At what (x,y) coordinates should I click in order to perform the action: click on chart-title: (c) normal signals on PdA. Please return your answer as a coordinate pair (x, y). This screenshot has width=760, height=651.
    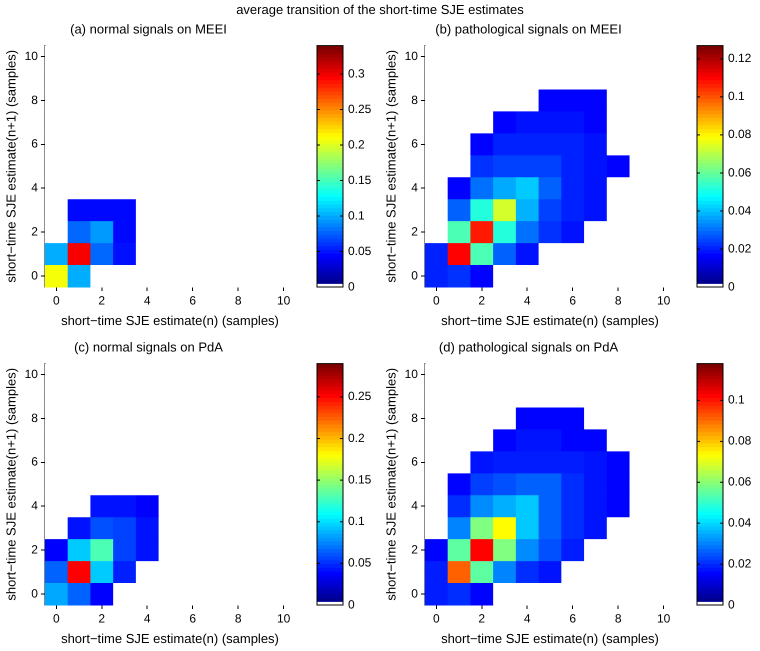
    Looking at the image, I should click on (149, 346).